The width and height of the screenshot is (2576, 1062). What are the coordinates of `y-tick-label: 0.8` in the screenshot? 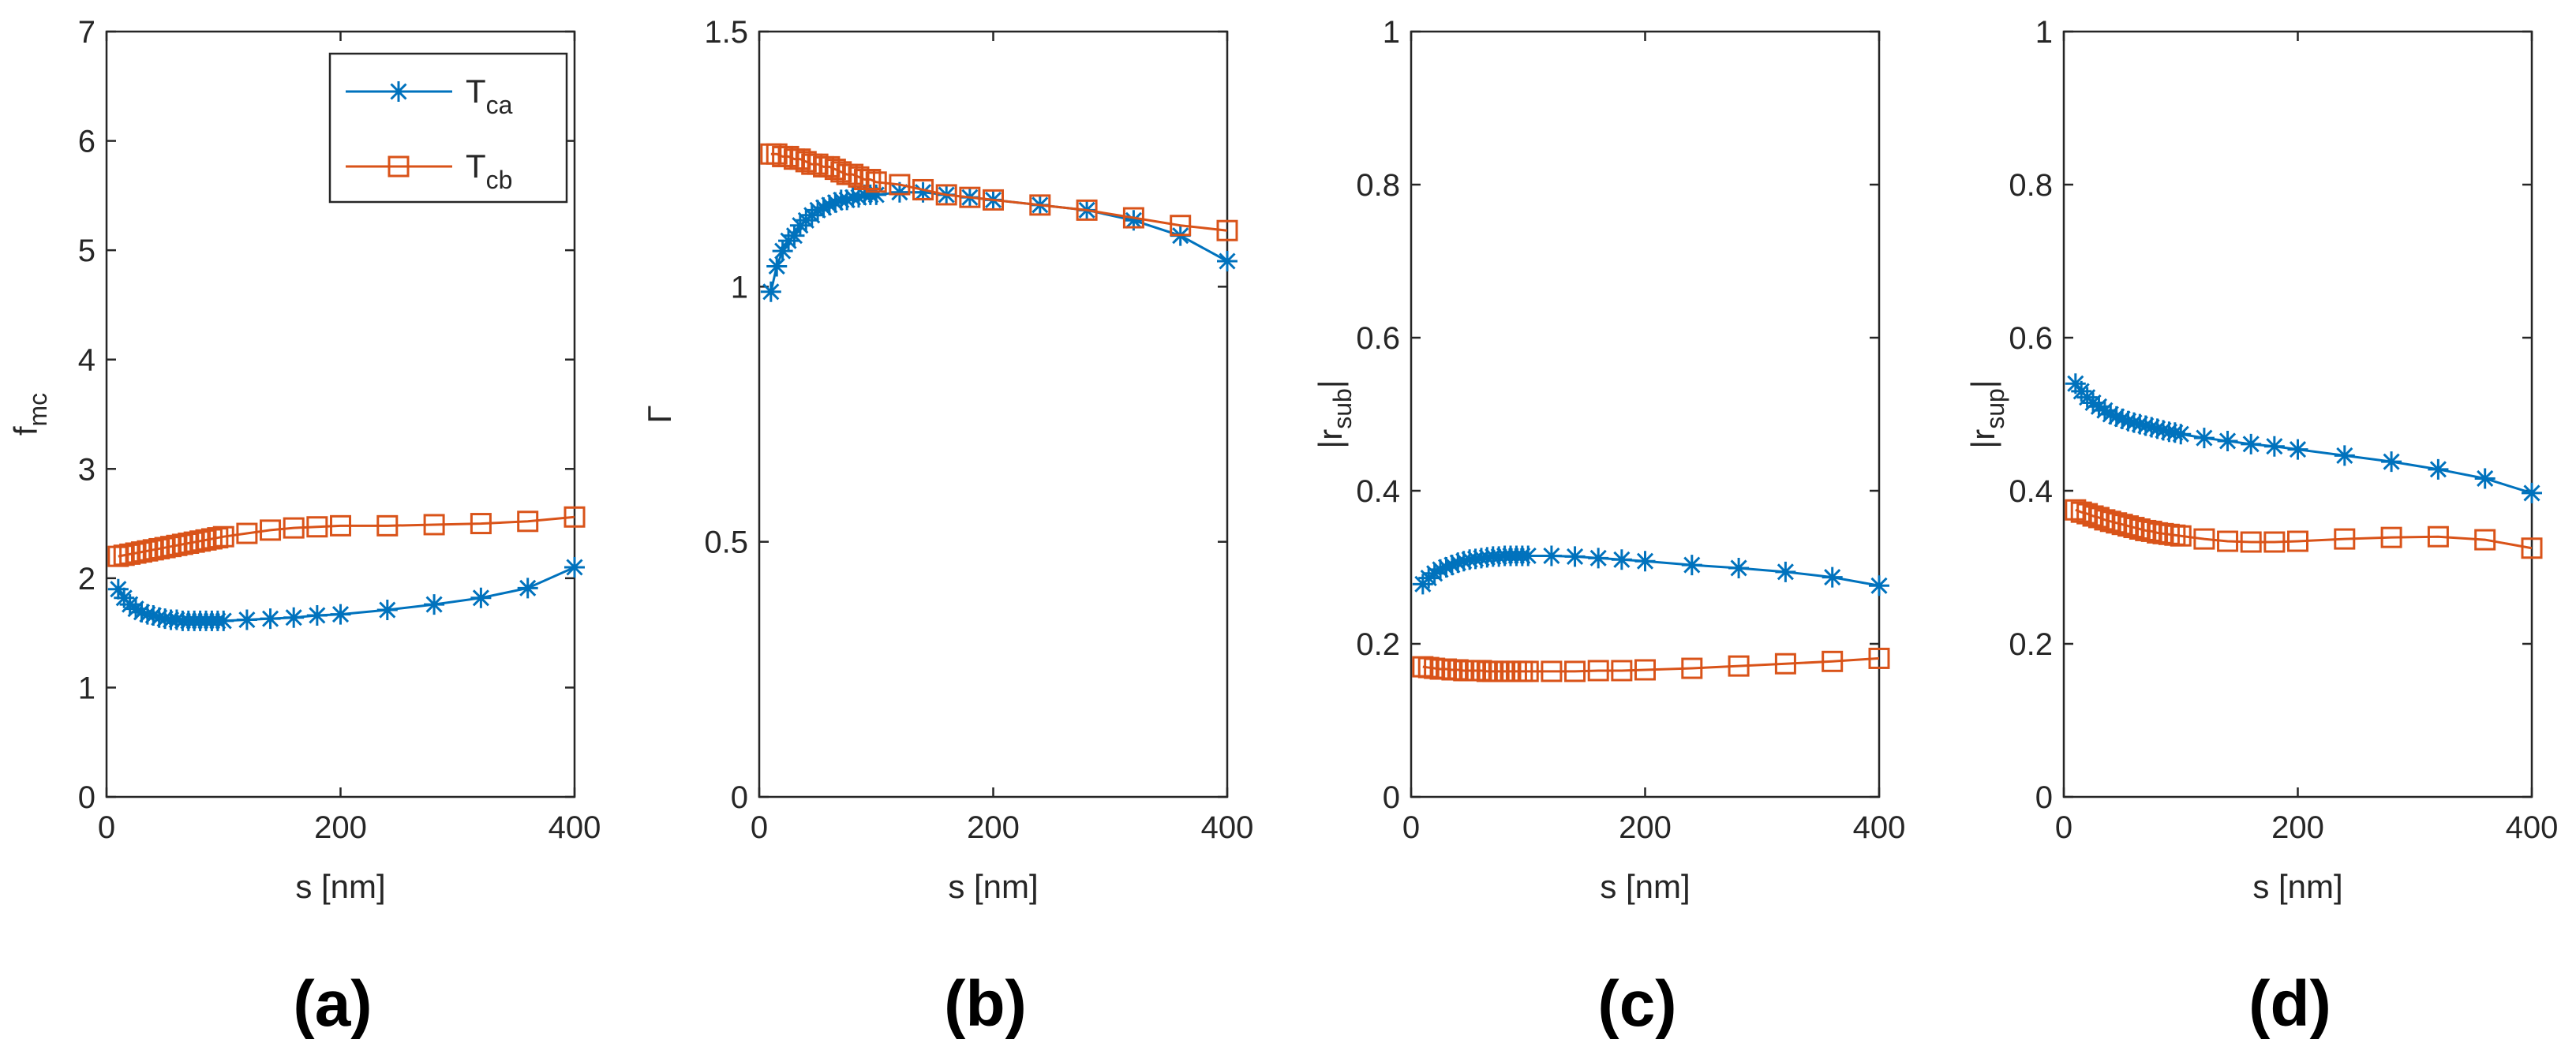 It's located at (2031, 185).